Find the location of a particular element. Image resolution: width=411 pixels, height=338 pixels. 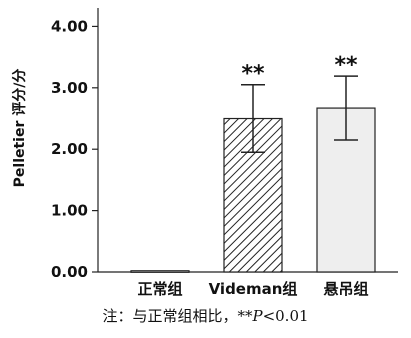

significance-mark-3: ** is located at coordinates (346, 65).